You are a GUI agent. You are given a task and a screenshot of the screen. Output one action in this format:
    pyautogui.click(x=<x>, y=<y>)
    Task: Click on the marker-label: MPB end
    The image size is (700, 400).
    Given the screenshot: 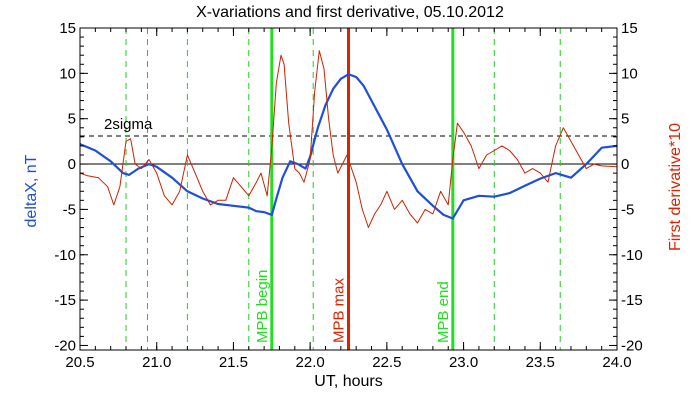 What is the action you would take?
    pyautogui.click(x=443, y=312)
    